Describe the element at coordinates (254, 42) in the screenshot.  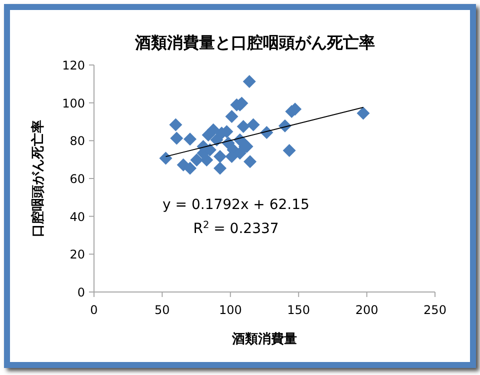
I see `chart-title: 酒類消費量と口腔咽頭がん死亡率` at that location.